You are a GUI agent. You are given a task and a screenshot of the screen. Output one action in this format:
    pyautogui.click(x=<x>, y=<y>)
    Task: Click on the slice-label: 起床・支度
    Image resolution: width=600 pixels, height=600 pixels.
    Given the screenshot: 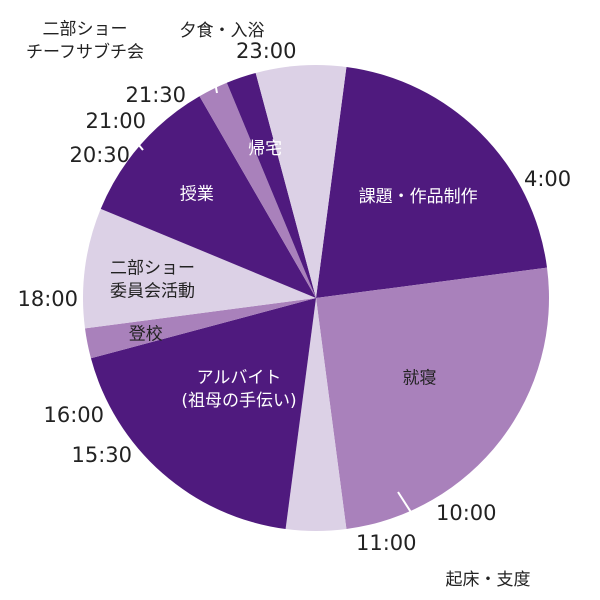 What is the action you would take?
    pyautogui.click(x=488, y=580)
    